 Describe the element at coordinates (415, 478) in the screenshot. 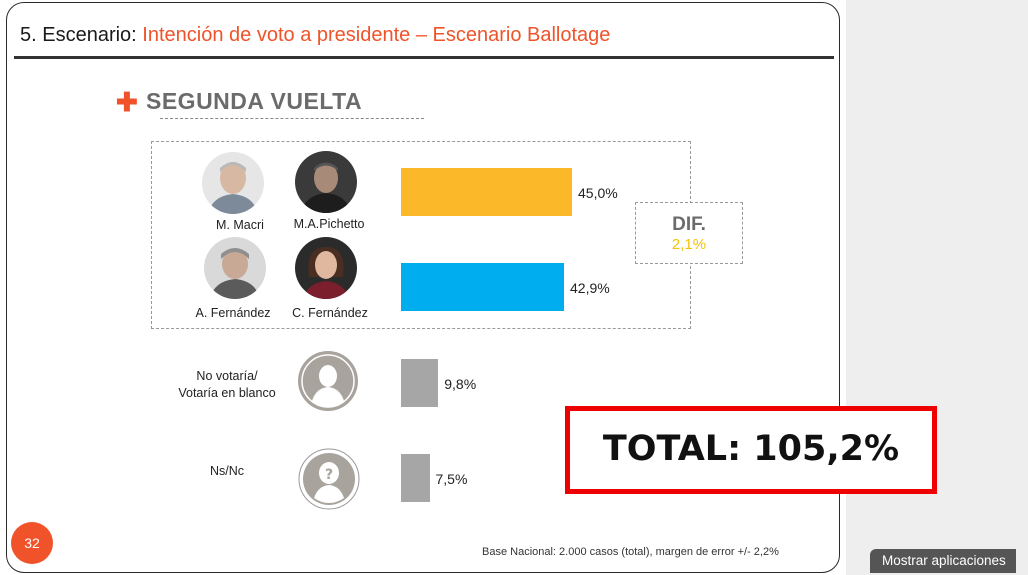

I see `bar-nsnc` at that location.